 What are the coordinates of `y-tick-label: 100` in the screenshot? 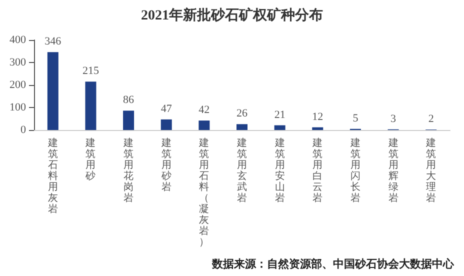 It's located at (18, 108).